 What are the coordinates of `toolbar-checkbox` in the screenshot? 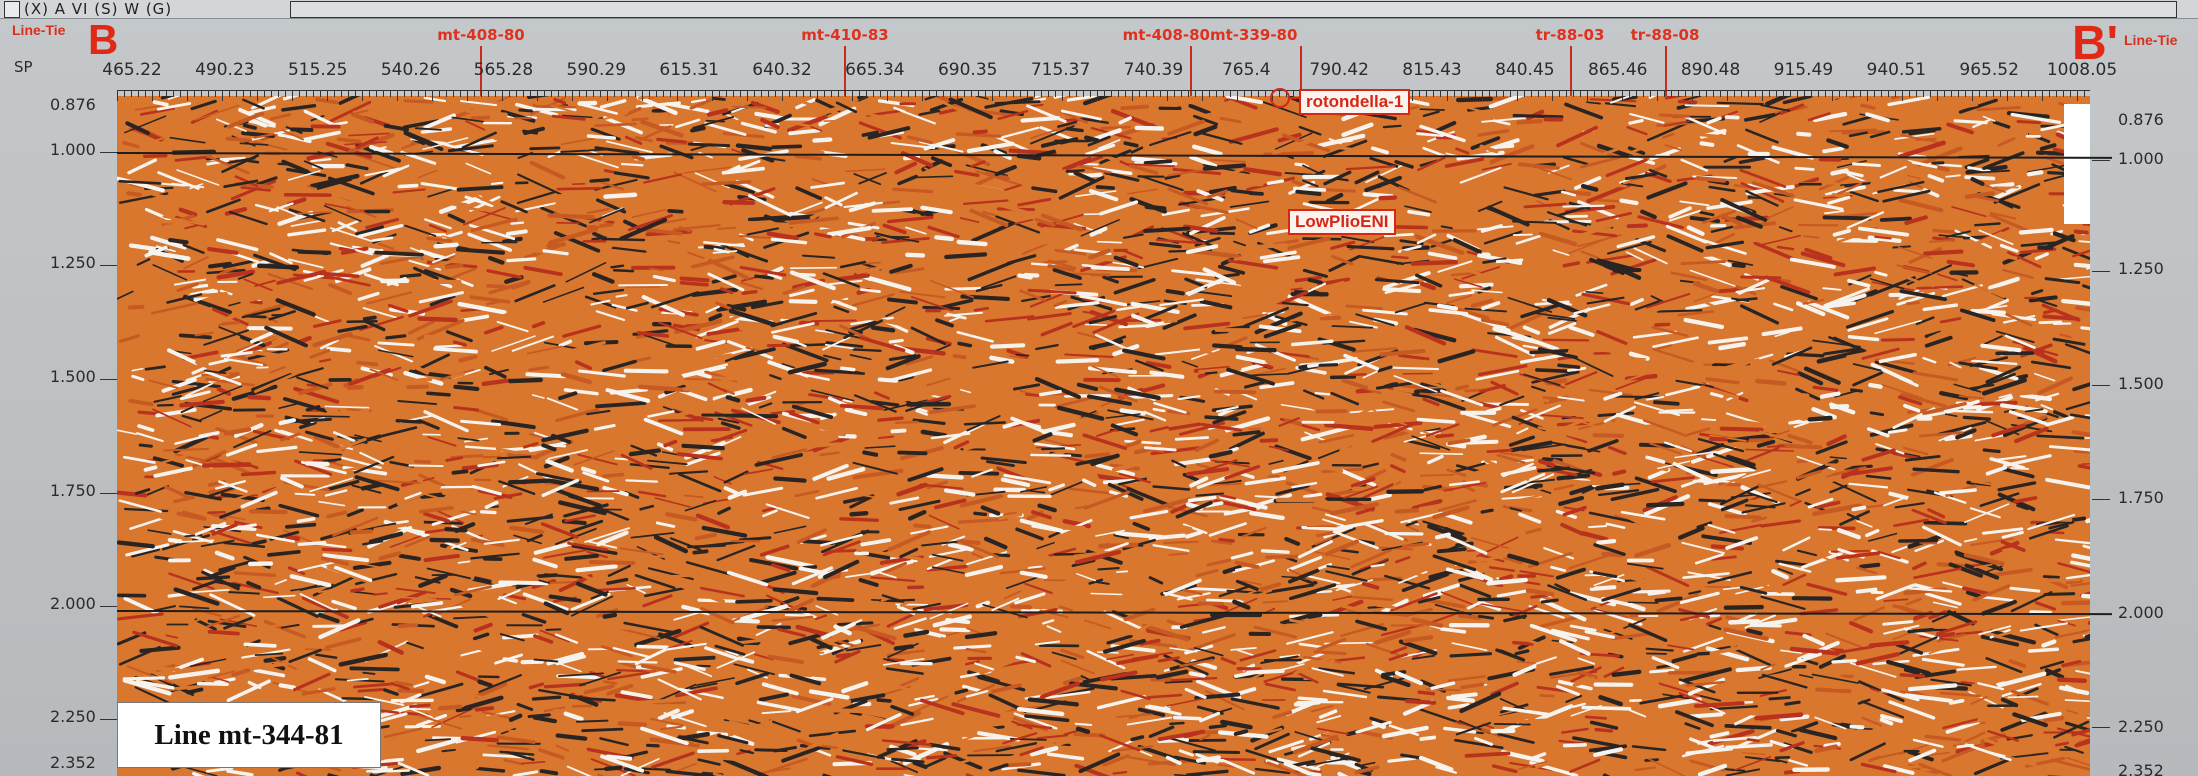 It's located at (12, 9).